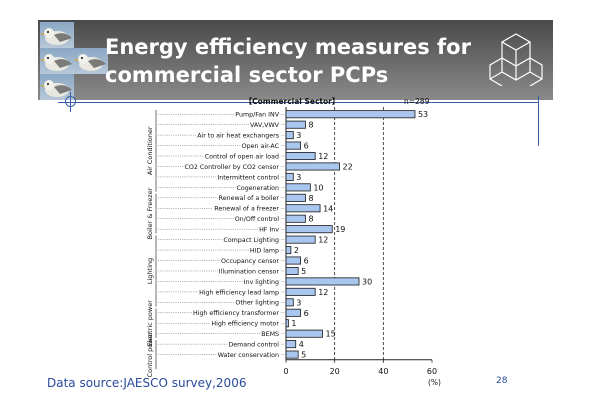 The height and width of the screenshot is (418, 591). Describe the element at coordinates (248, 177) in the screenshot. I see `category-label: Intermittent control` at that location.